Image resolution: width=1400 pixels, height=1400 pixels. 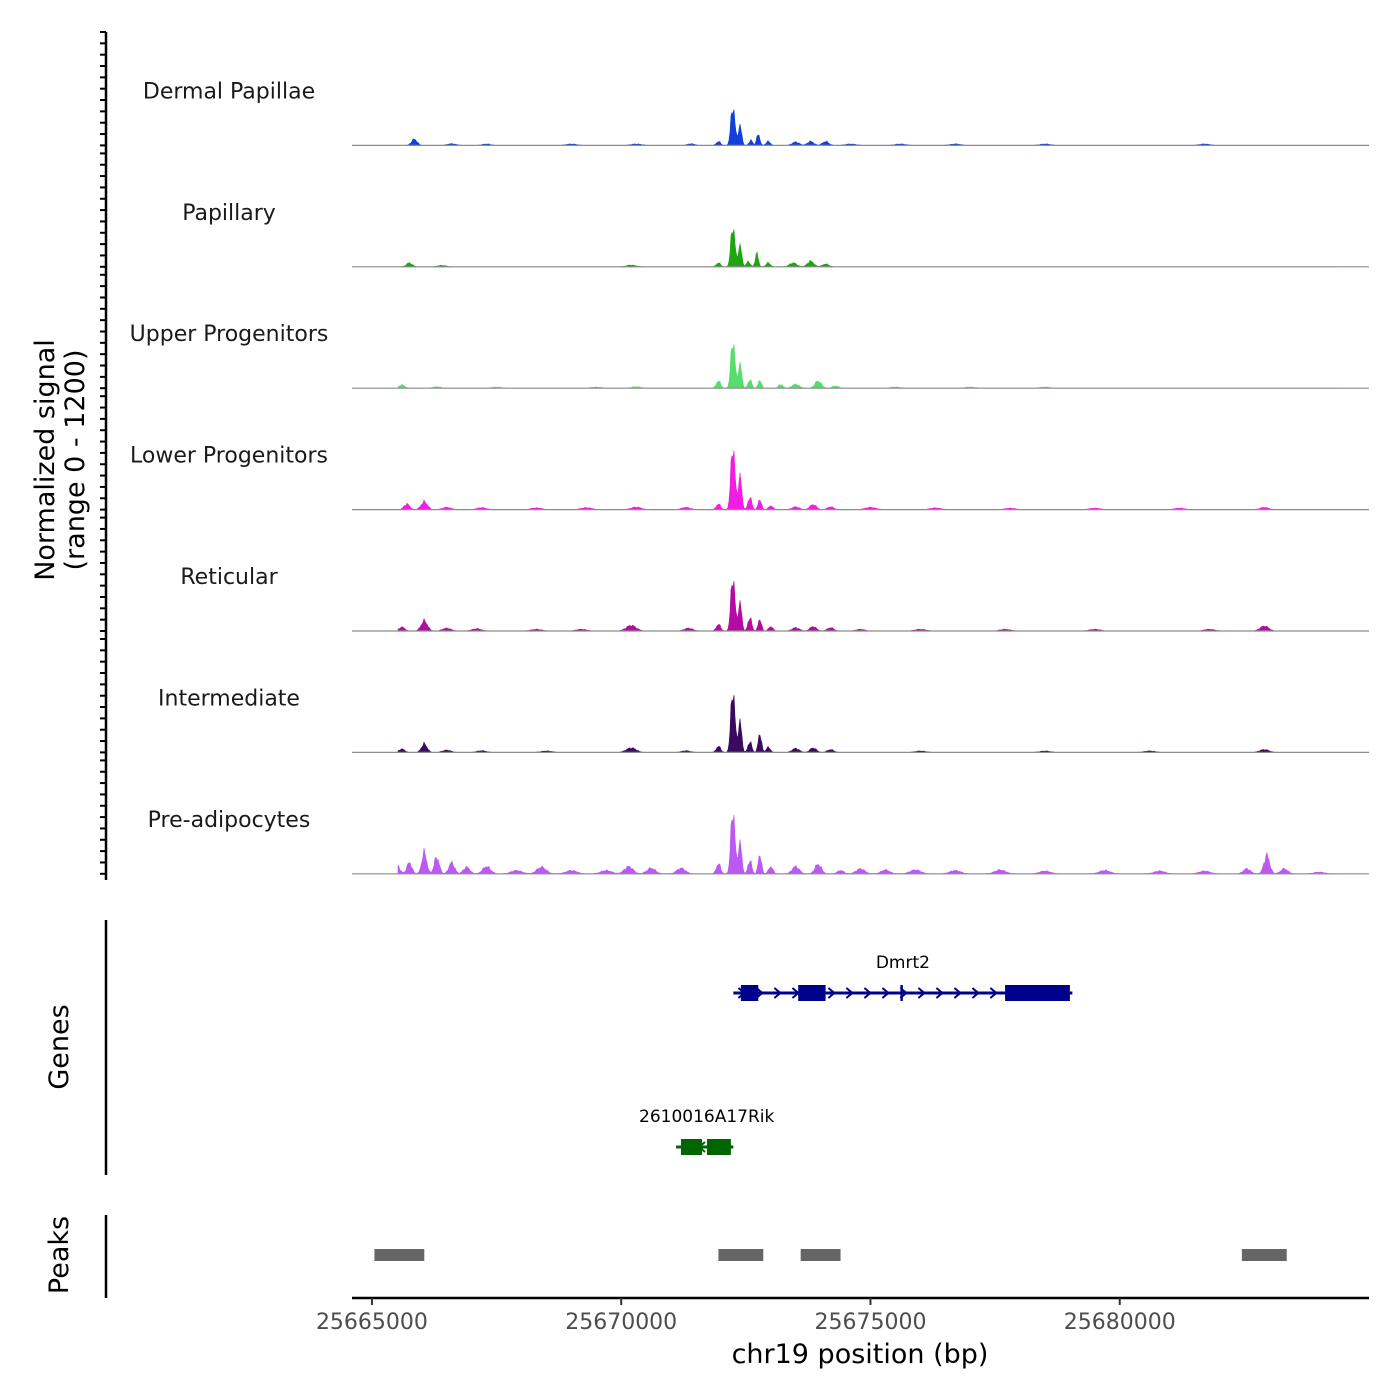 What do you see at coordinates (229, 91) in the screenshot?
I see `track-label: Dermal Papillae` at bounding box center [229, 91].